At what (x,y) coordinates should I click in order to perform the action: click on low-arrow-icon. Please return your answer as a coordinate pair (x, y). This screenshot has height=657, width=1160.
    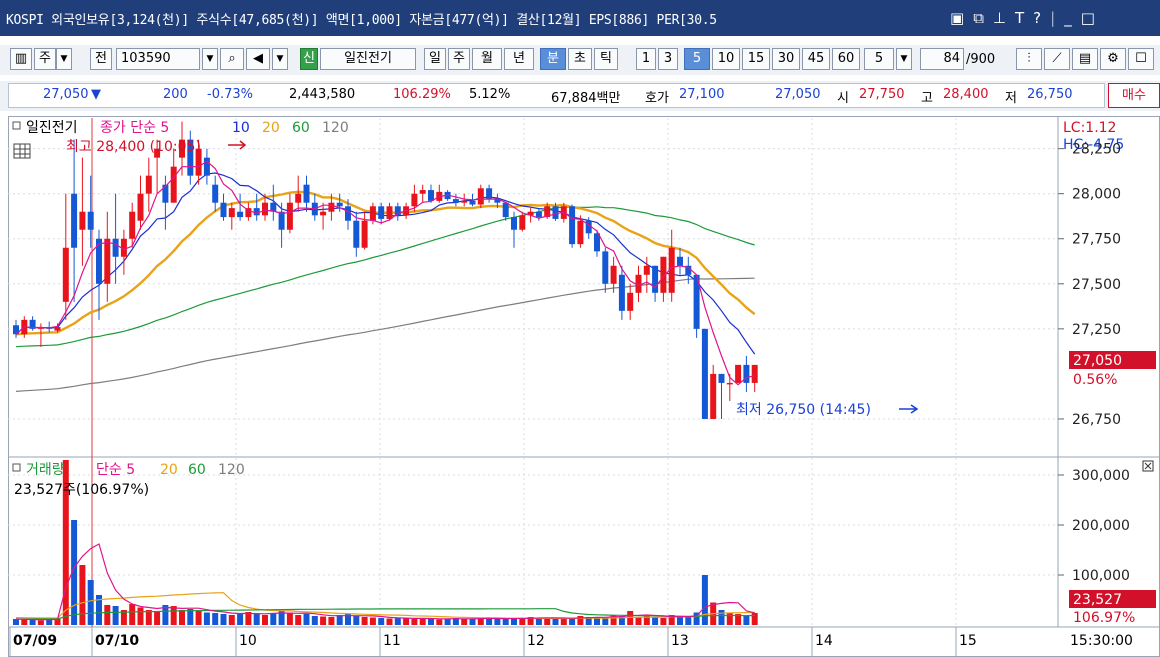
    Looking at the image, I should click on (909, 409).